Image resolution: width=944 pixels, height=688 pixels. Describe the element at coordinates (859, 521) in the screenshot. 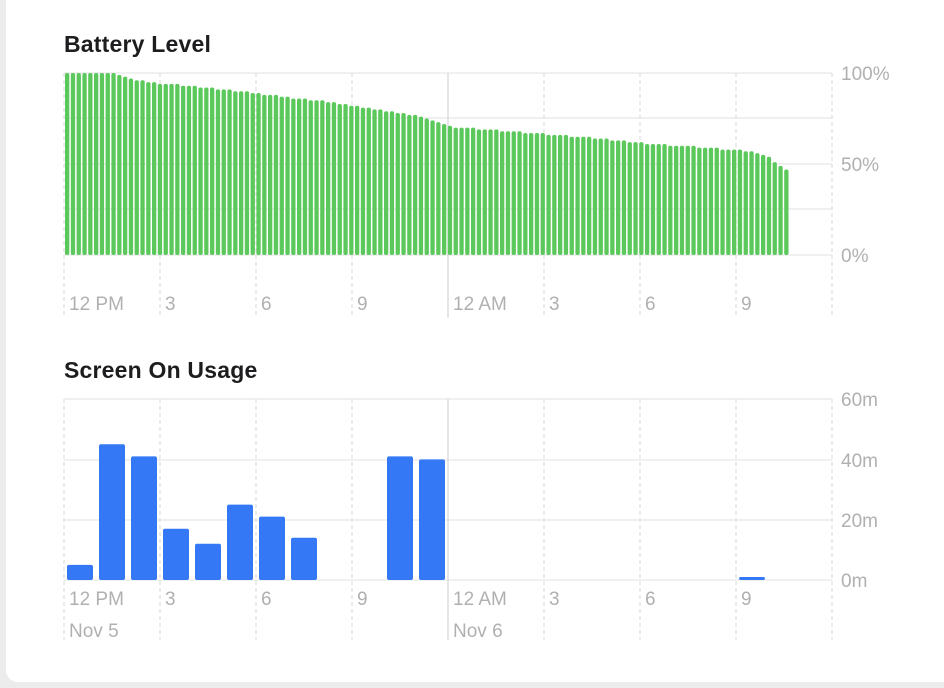

I see `y-tick-label: 20m` at that location.